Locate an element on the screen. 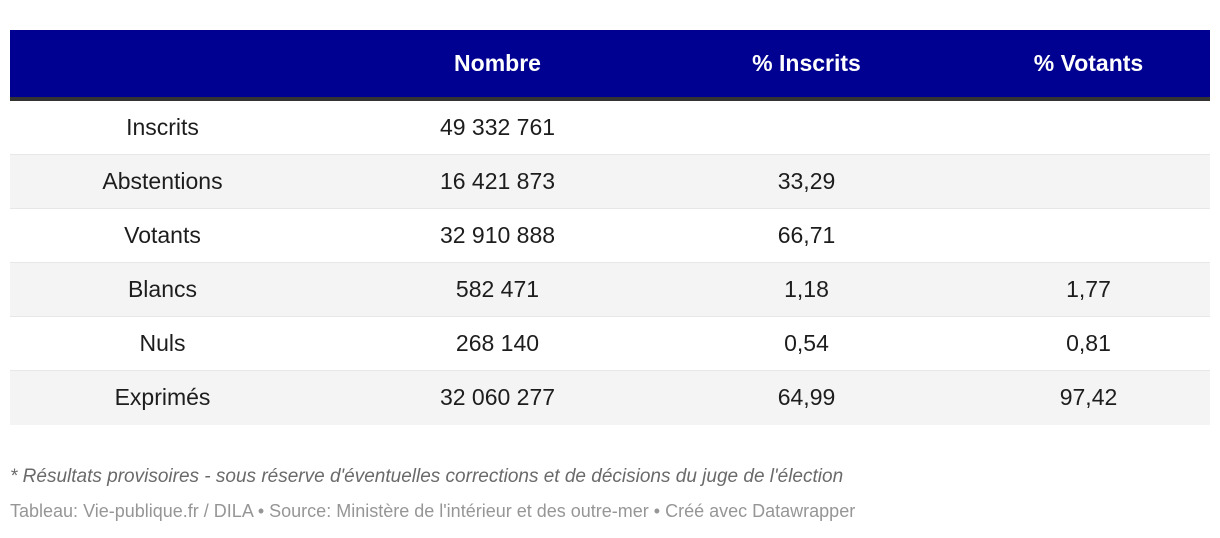 The height and width of the screenshot is (538, 1220). pct-inscrits-cell: 64,99 is located at coordinates (806, 397).